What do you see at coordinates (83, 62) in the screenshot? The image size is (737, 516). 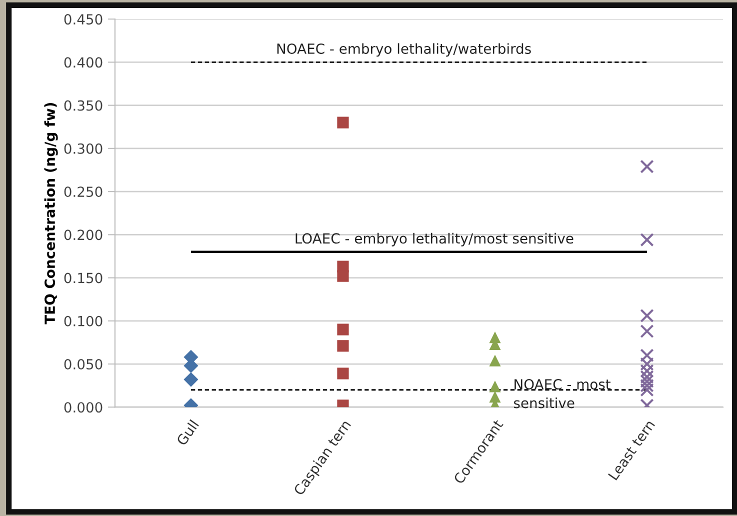 I see `y-tick-label: 0.400` at bounding box center [83, 62].